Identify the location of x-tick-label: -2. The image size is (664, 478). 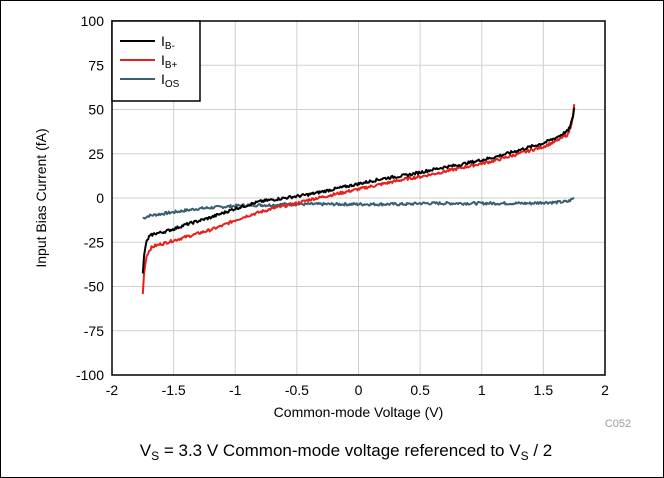
(112, 390).